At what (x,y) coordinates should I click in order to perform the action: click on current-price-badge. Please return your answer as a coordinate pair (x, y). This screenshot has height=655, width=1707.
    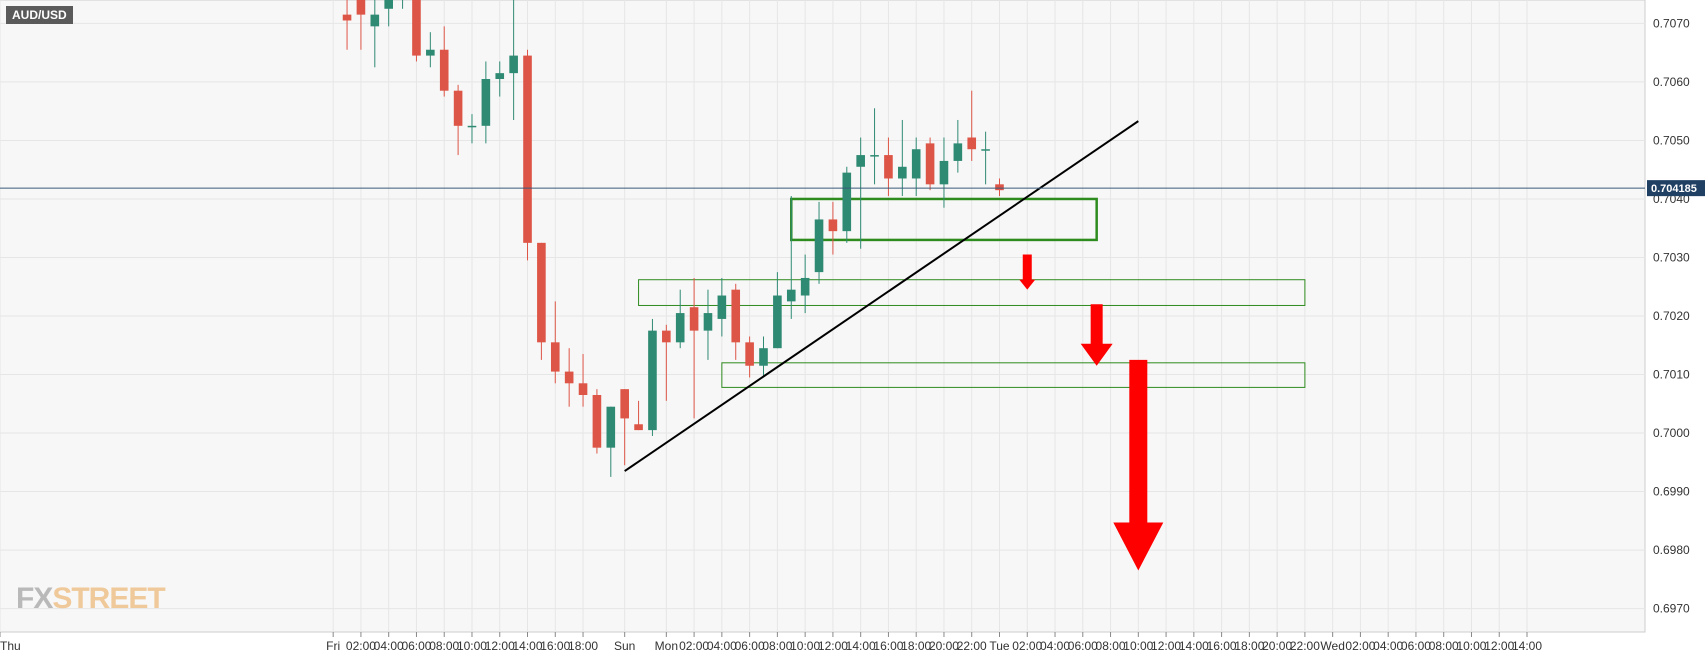
    Looking at the image, I should click on (1676, 188).